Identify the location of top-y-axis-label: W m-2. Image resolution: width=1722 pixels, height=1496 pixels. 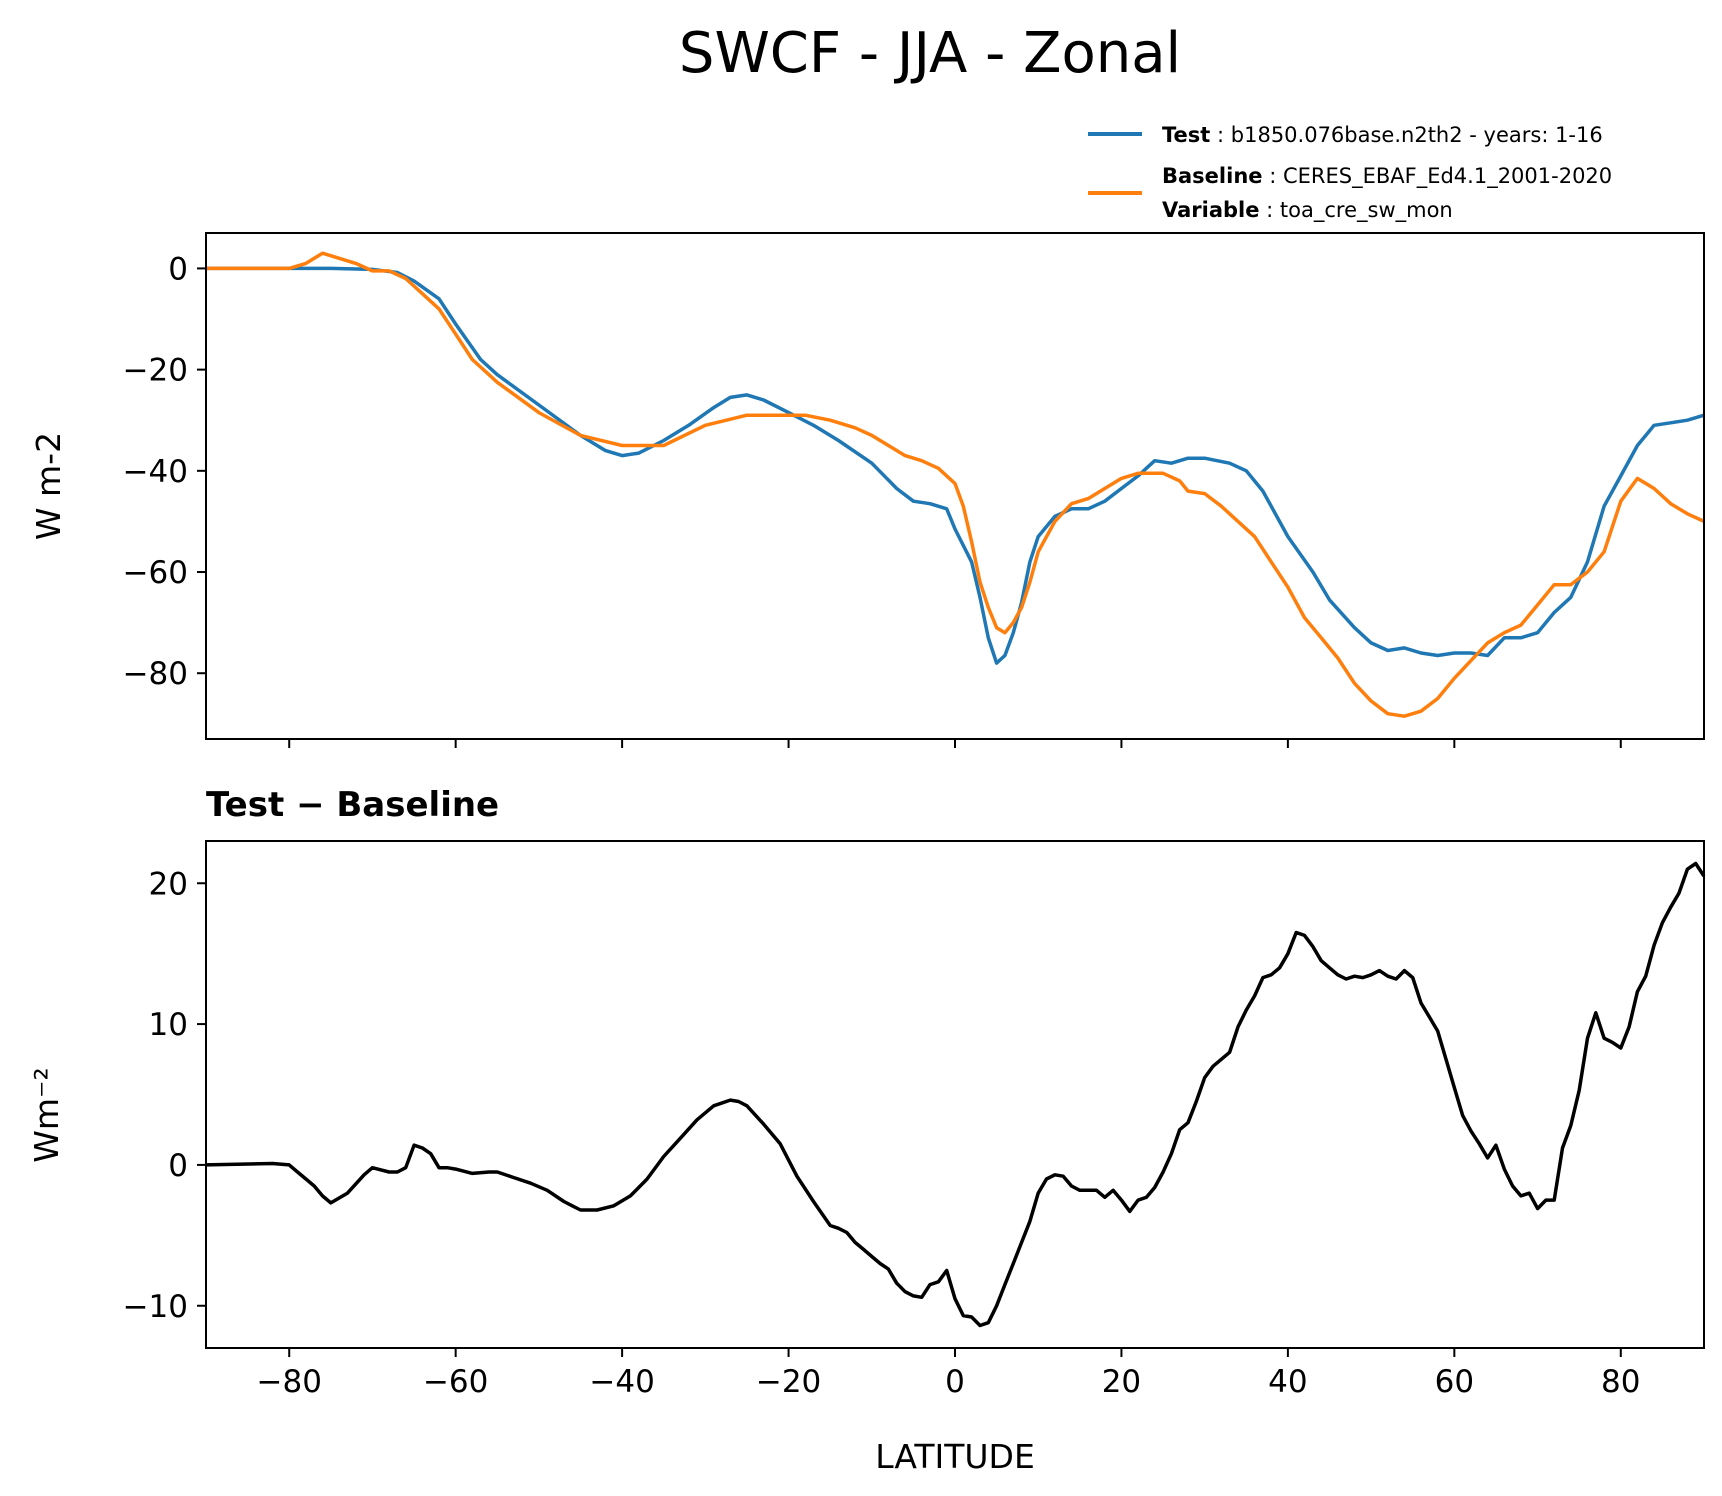
(48, 486).